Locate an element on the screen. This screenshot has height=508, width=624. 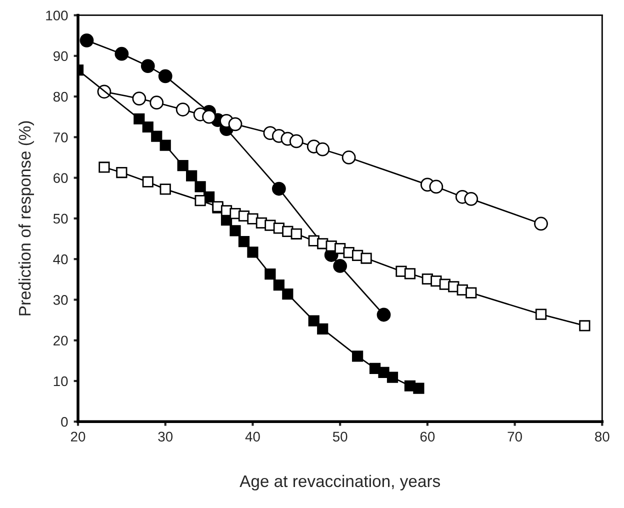
x-tick-label: 50 is located at coordinates (340, 437).